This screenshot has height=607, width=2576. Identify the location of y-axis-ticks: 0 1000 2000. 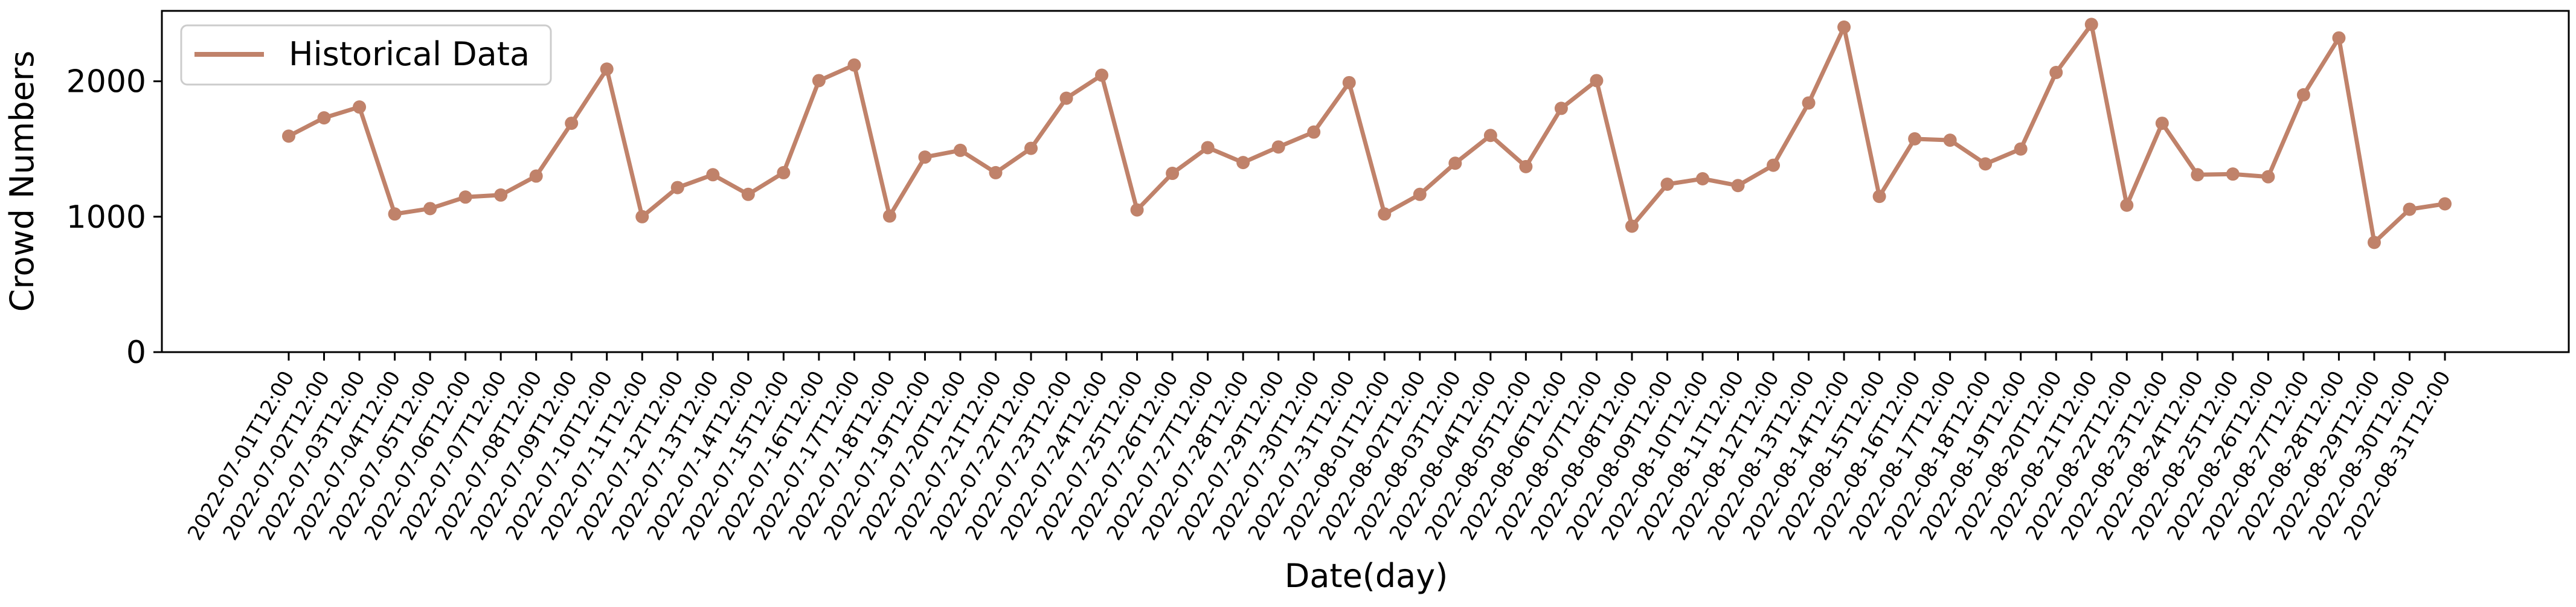
(114, 217).